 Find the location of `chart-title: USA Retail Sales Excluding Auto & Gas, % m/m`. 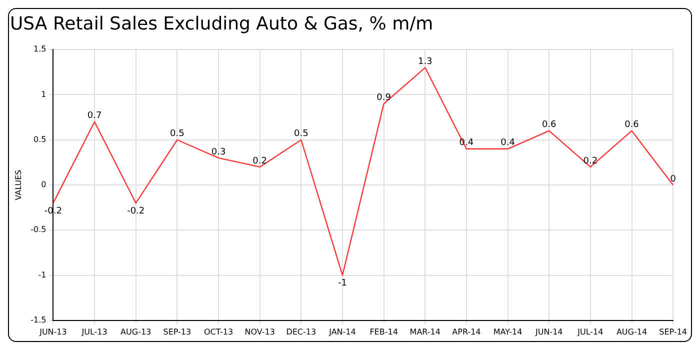

chart-title: USA Retail Sales Excluding Auto & Gas, % m/m is located at coordinates (222, 23).